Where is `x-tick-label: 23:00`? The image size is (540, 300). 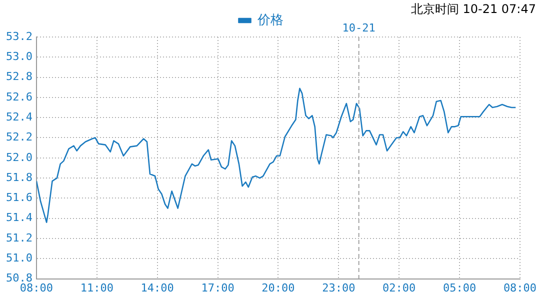
x-tick-label: 23:00 is located at coordinates (339, 287).